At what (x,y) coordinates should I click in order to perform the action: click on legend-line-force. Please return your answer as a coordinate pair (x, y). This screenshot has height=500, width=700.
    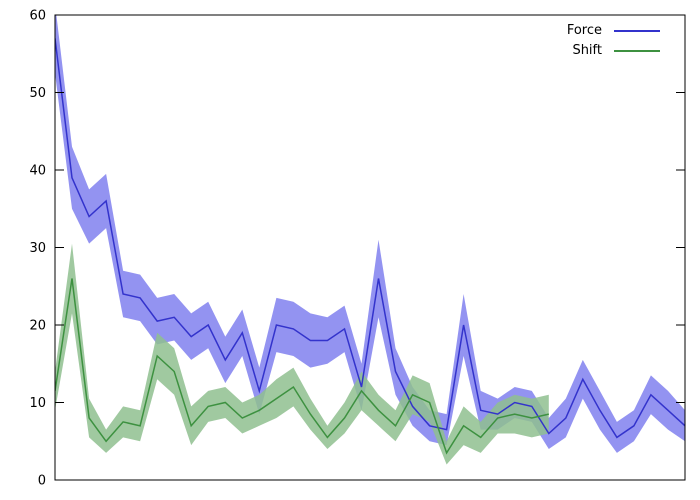
    Looking at the image, I should click on (637, 30).